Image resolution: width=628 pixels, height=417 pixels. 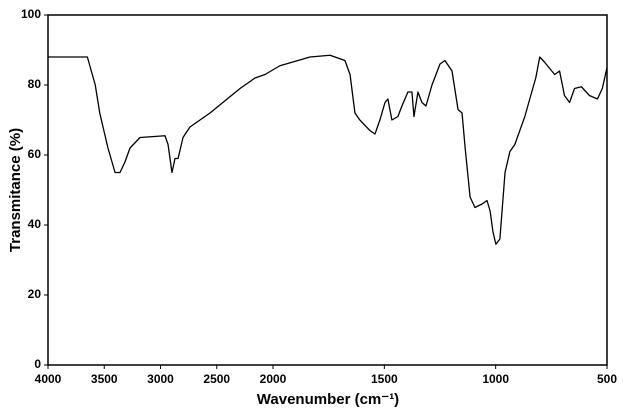 What do you see at coordinates (15, 190) in the screenshot?
I see `y-axis-title: Transmitance (%)` at bounding box center [15, 190].